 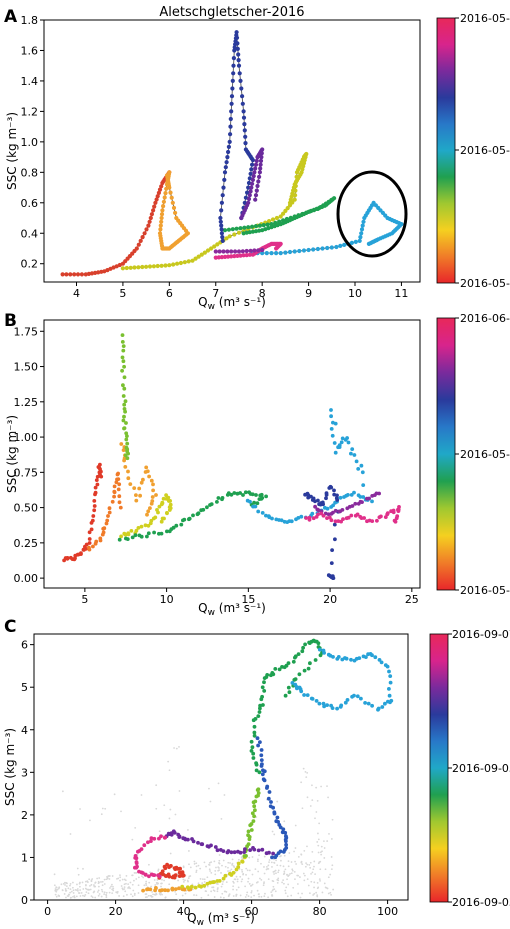 I want to click on y-axis: 0.2 0.4 0.6 0.8 1.0 1.2 1.4 1.6 1.8, so click(x=32, y=142).